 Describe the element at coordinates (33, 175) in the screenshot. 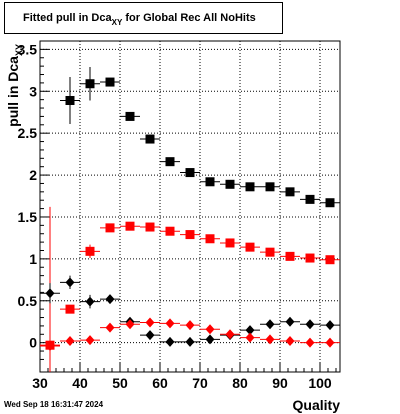

I see `y-tick-label: 2` at that location.